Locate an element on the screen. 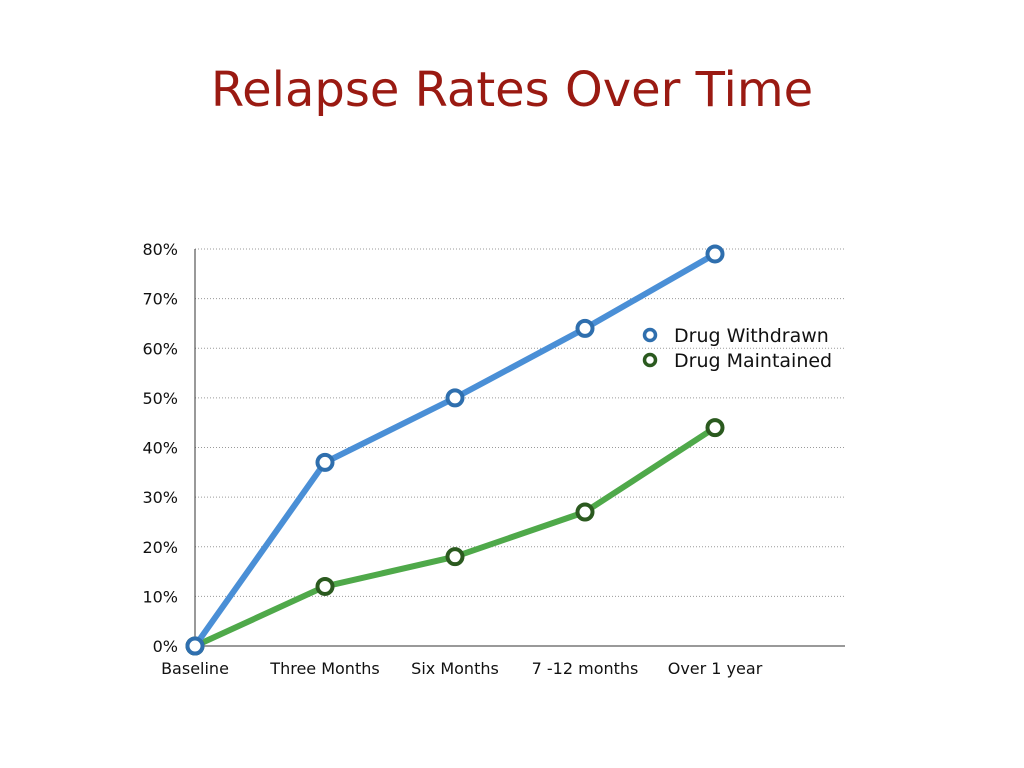 This screenshot has height=768, width=1024. legend-label: Drug Withdrawn is located at coordinates (751, 336).